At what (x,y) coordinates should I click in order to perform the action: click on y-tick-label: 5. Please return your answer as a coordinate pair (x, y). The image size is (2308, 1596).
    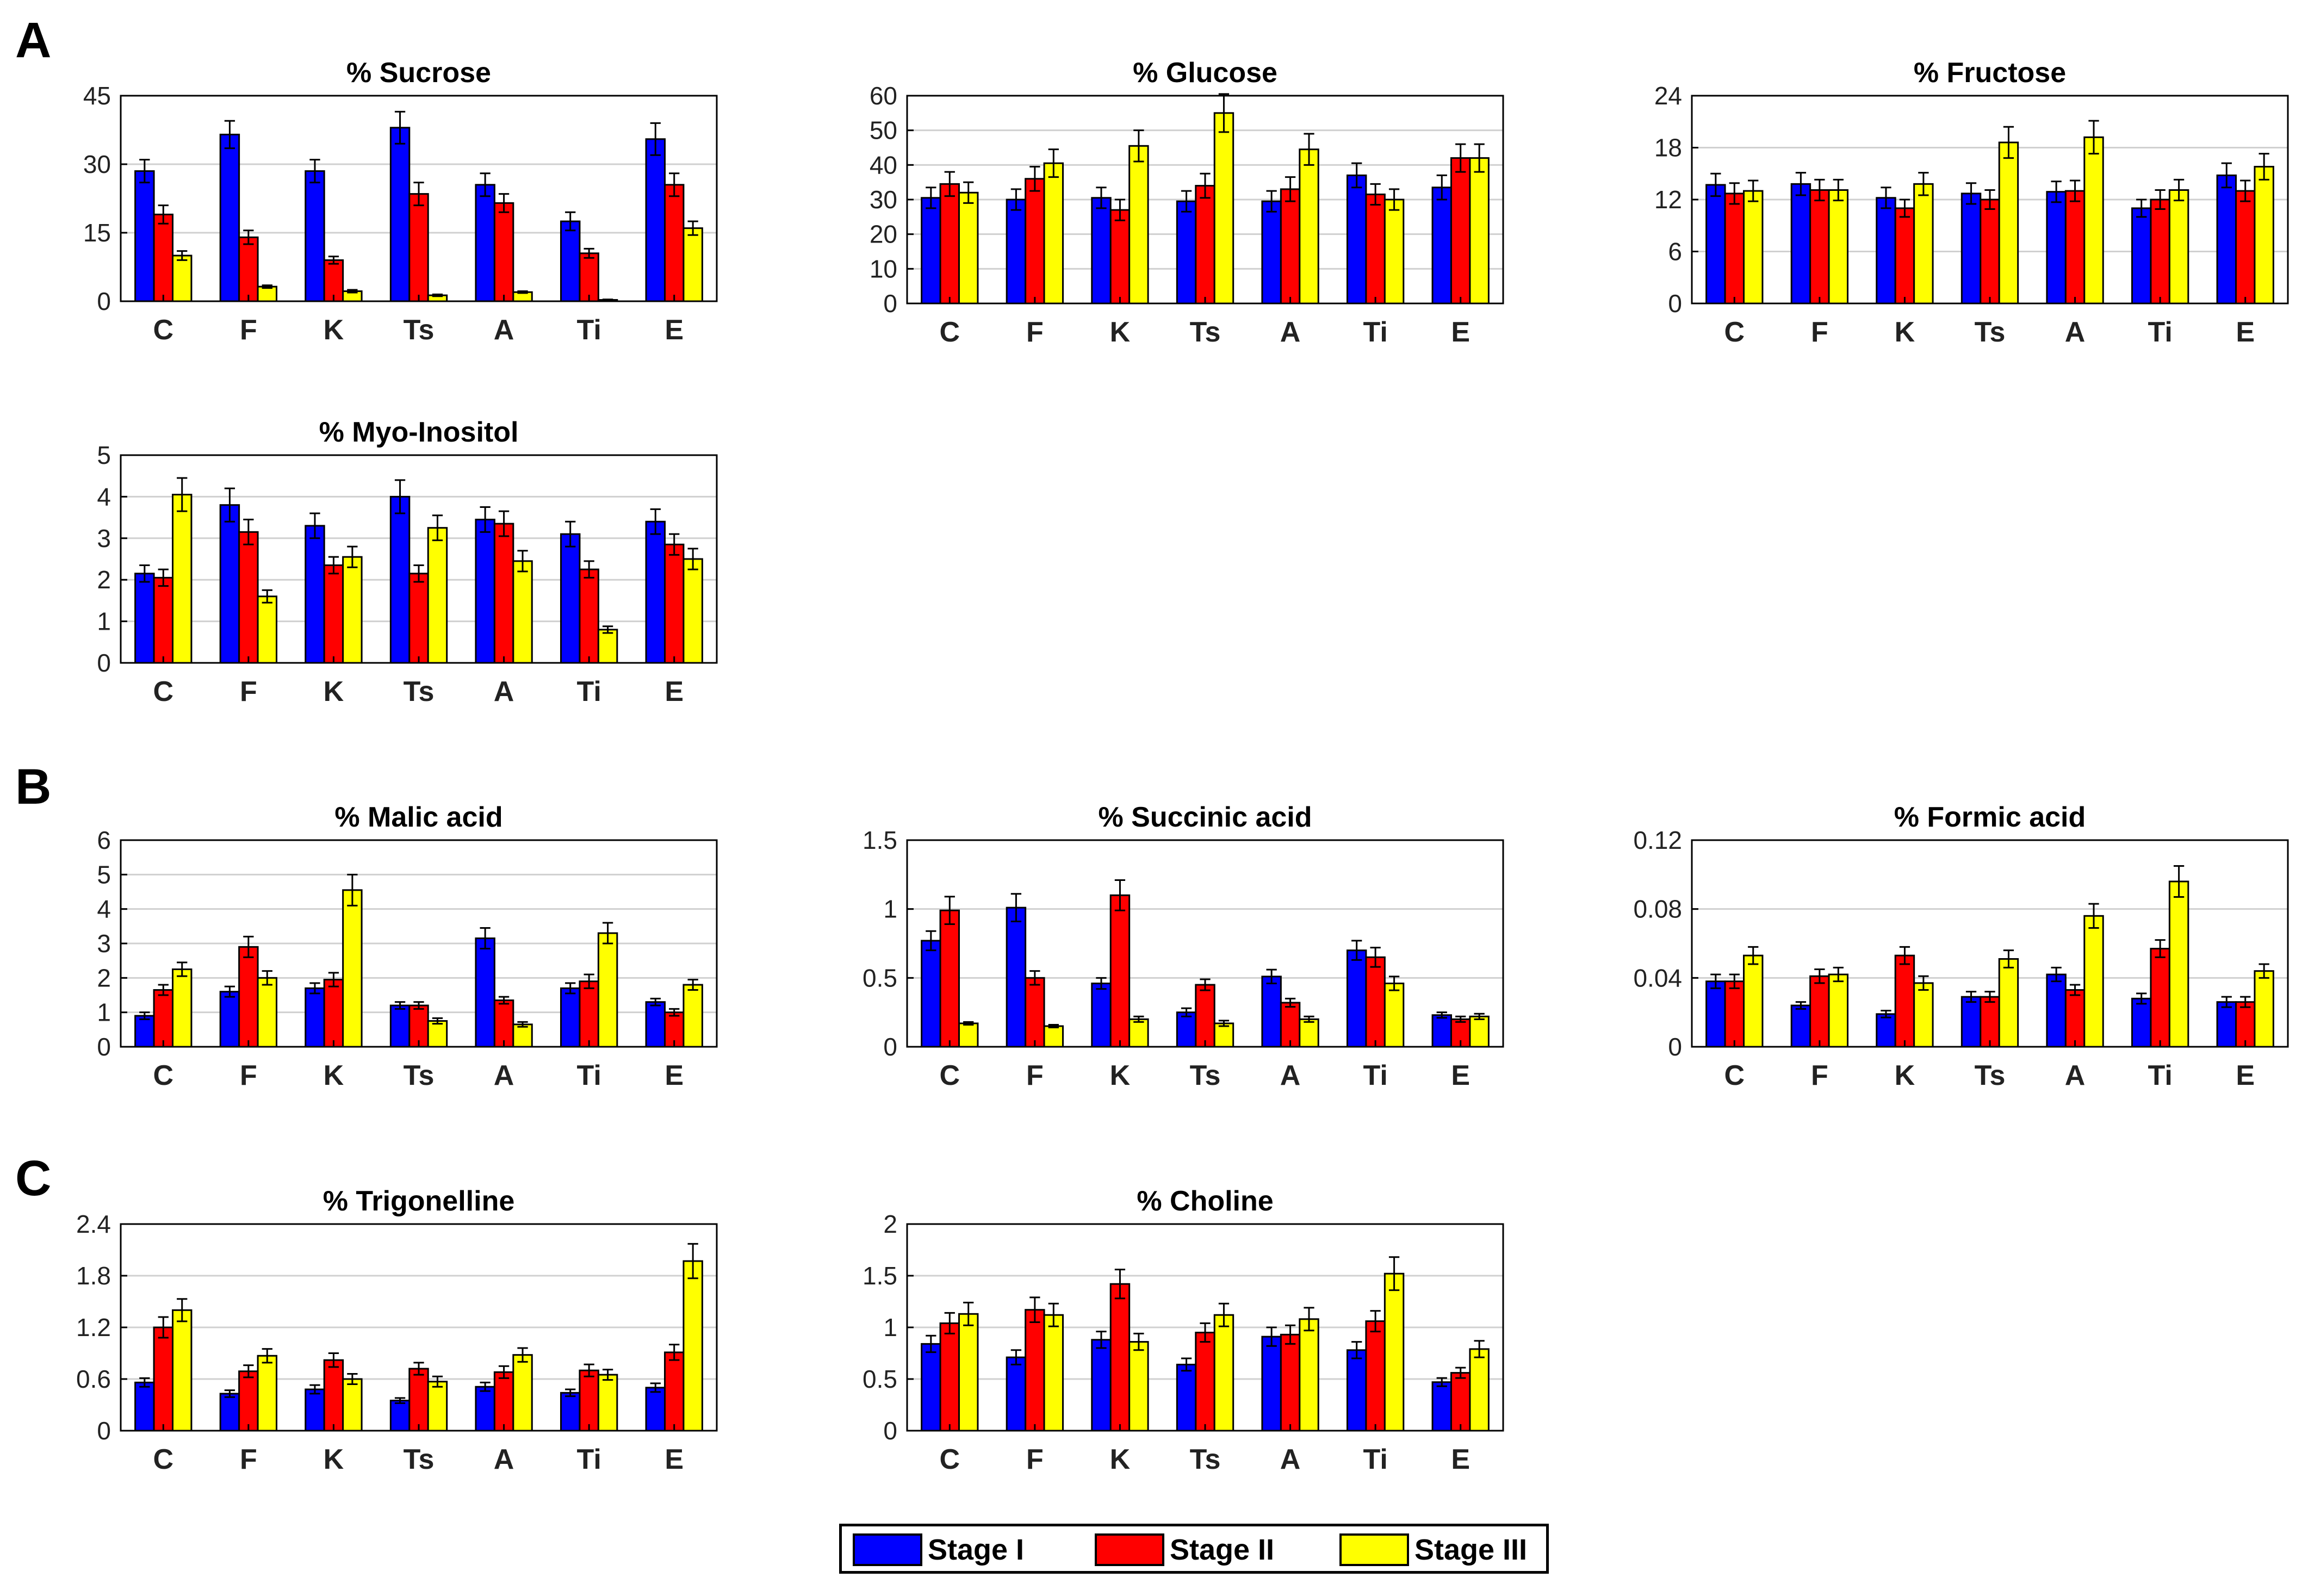
    Looking at the image, I should click on (104, 455).